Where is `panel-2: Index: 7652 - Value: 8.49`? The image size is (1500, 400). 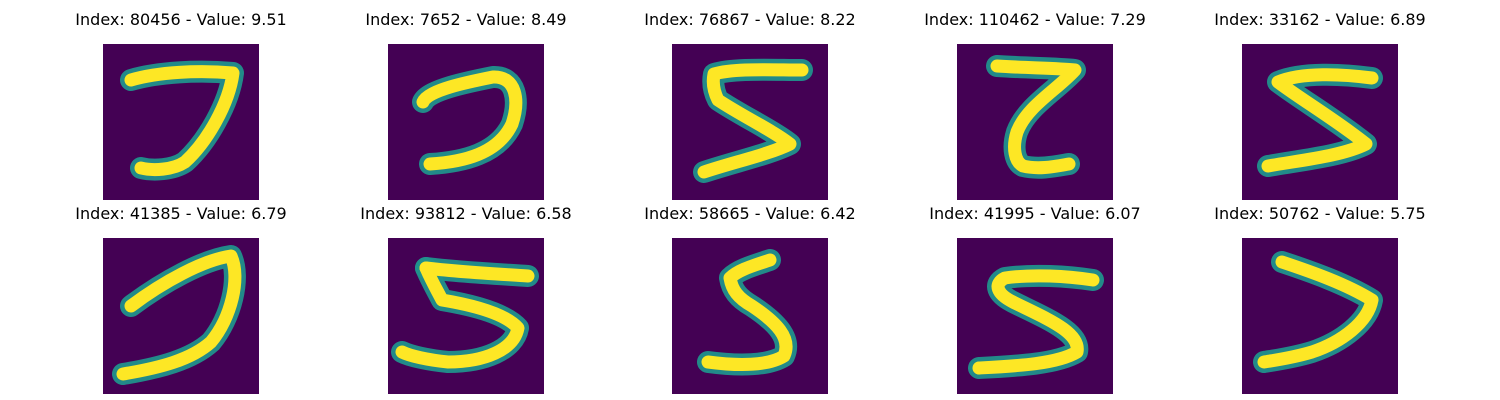
panel-2: Index: 7652 - Value: 8.49 is located at coordinates (466, 104).